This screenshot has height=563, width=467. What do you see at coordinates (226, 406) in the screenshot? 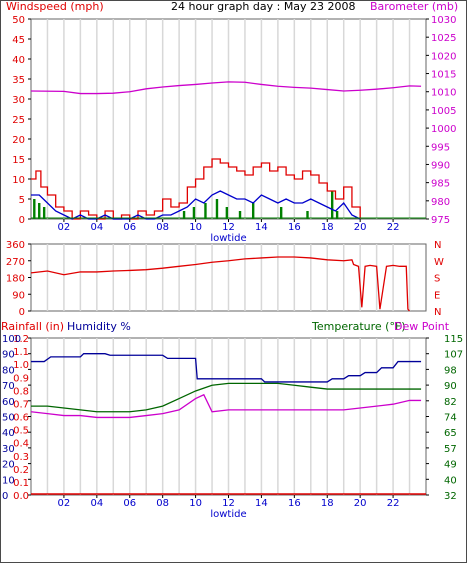
I see `dewpoint-line` at bounding box center [226, 406].